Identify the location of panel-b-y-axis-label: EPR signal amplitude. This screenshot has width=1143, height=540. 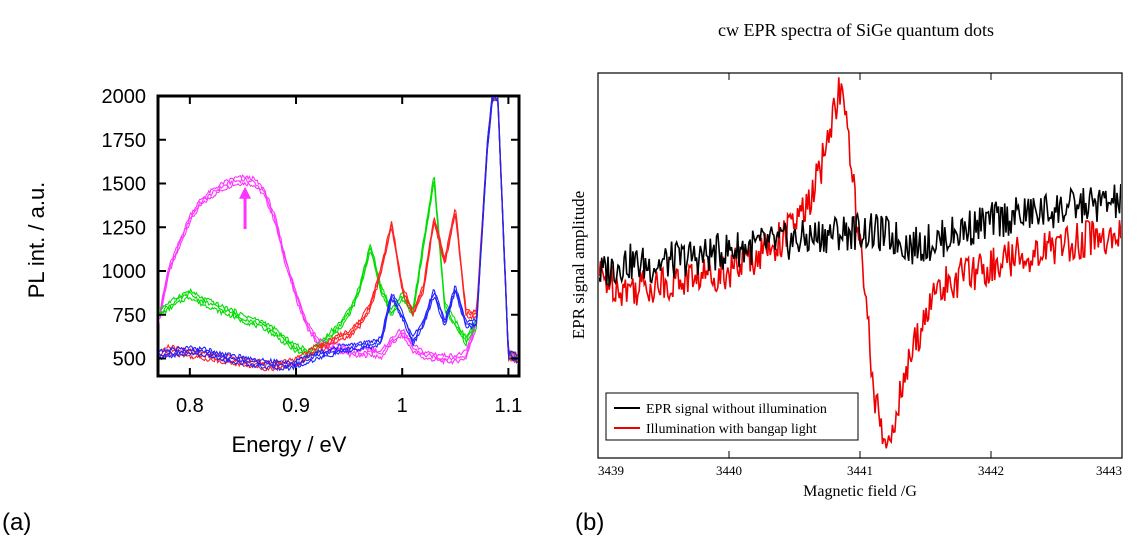
(578, 265).